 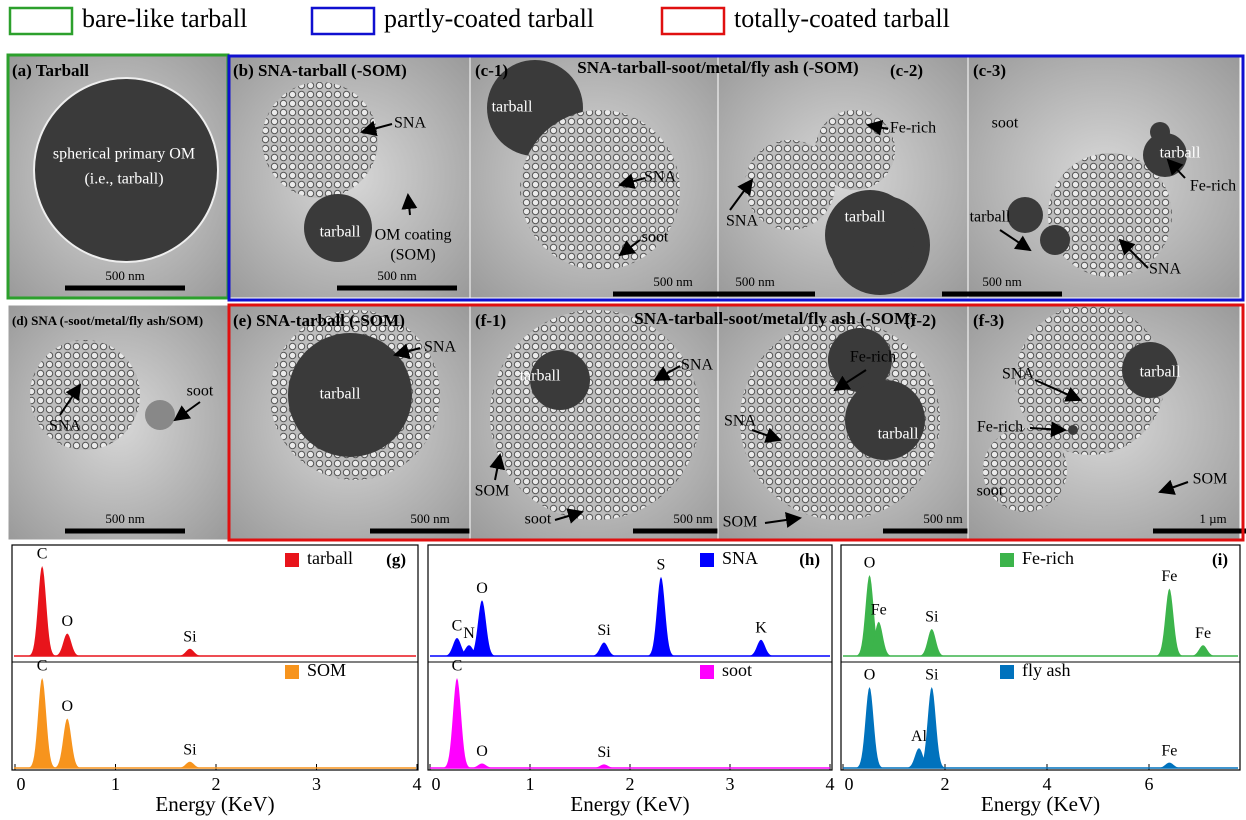 What do you see at coordinates (1048, 558) in the screenshot?
I see `legend-label: Fe-rich` at bounding box center [1048, 558].